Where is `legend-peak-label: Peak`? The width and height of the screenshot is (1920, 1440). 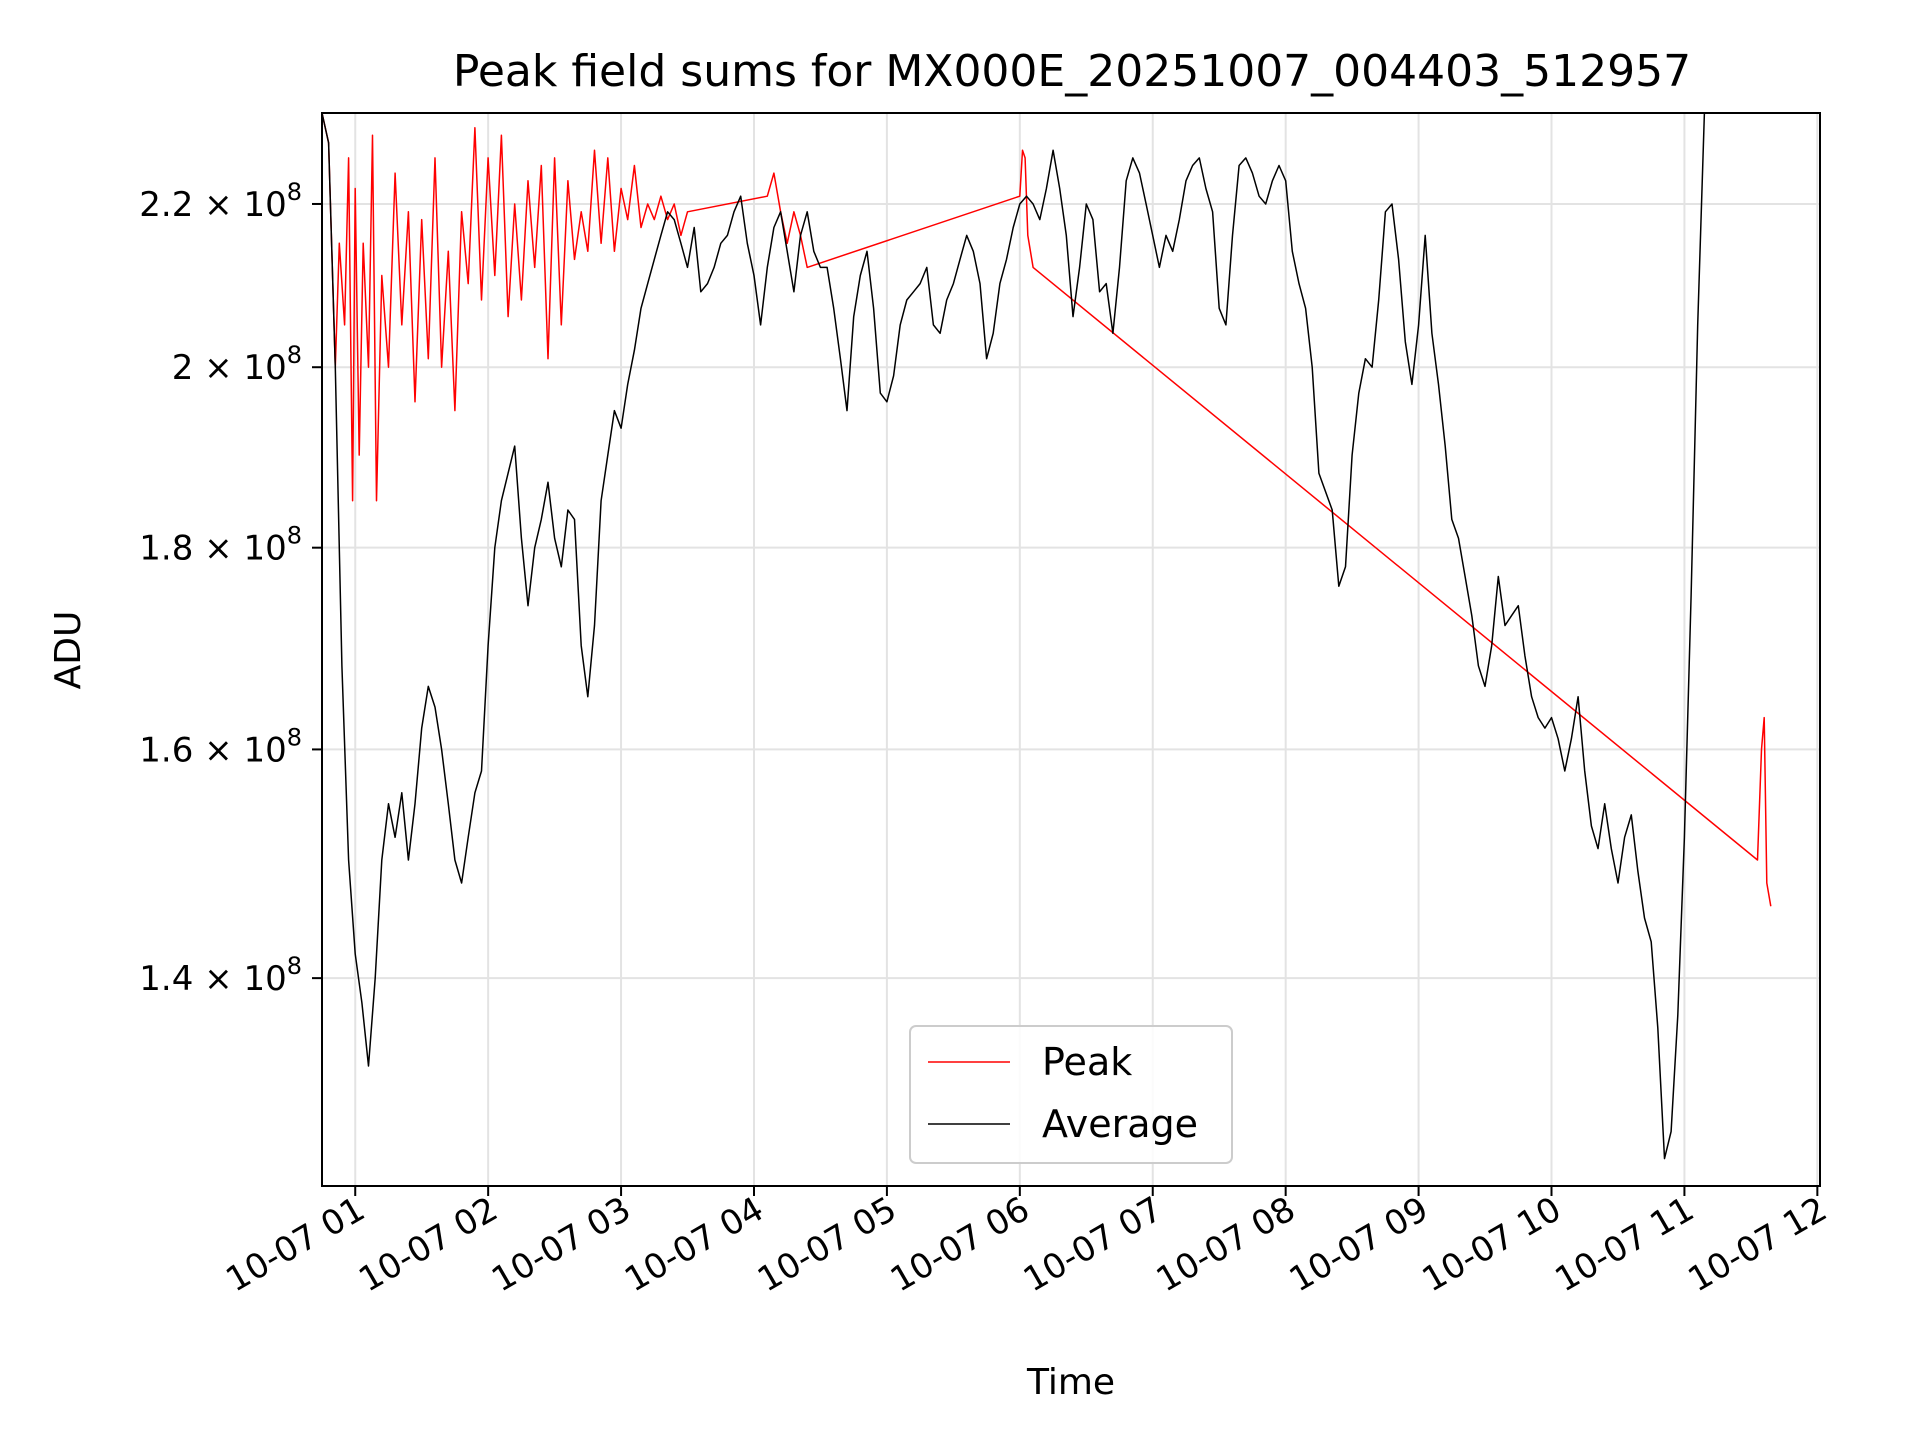 legend-peak-label: Peak is located at coordinates (1087, 1062).